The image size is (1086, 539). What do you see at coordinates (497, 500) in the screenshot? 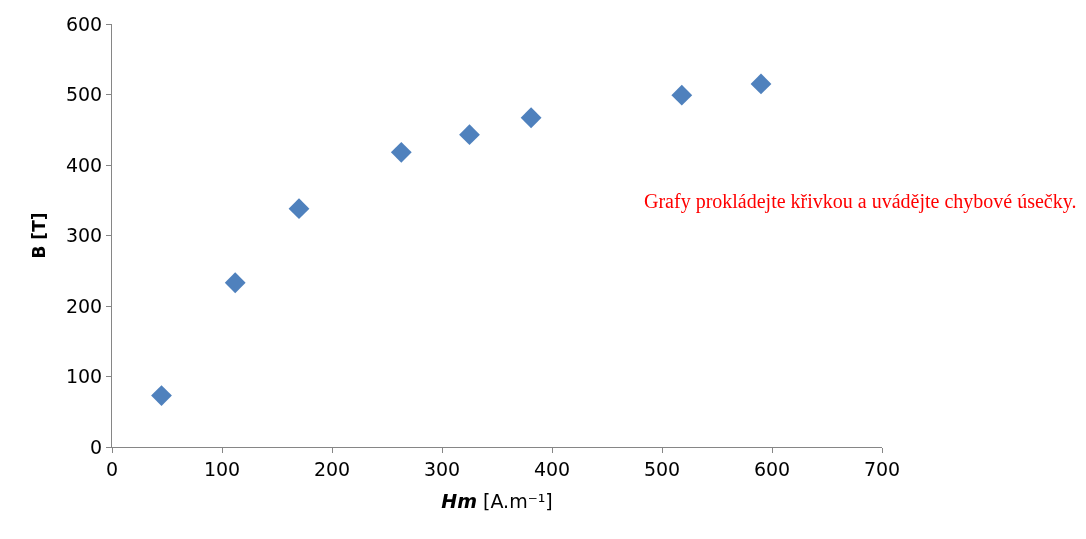
I see `x-axis-title: Hm [A.m⁻¹]` at bounding box center [497, 500].